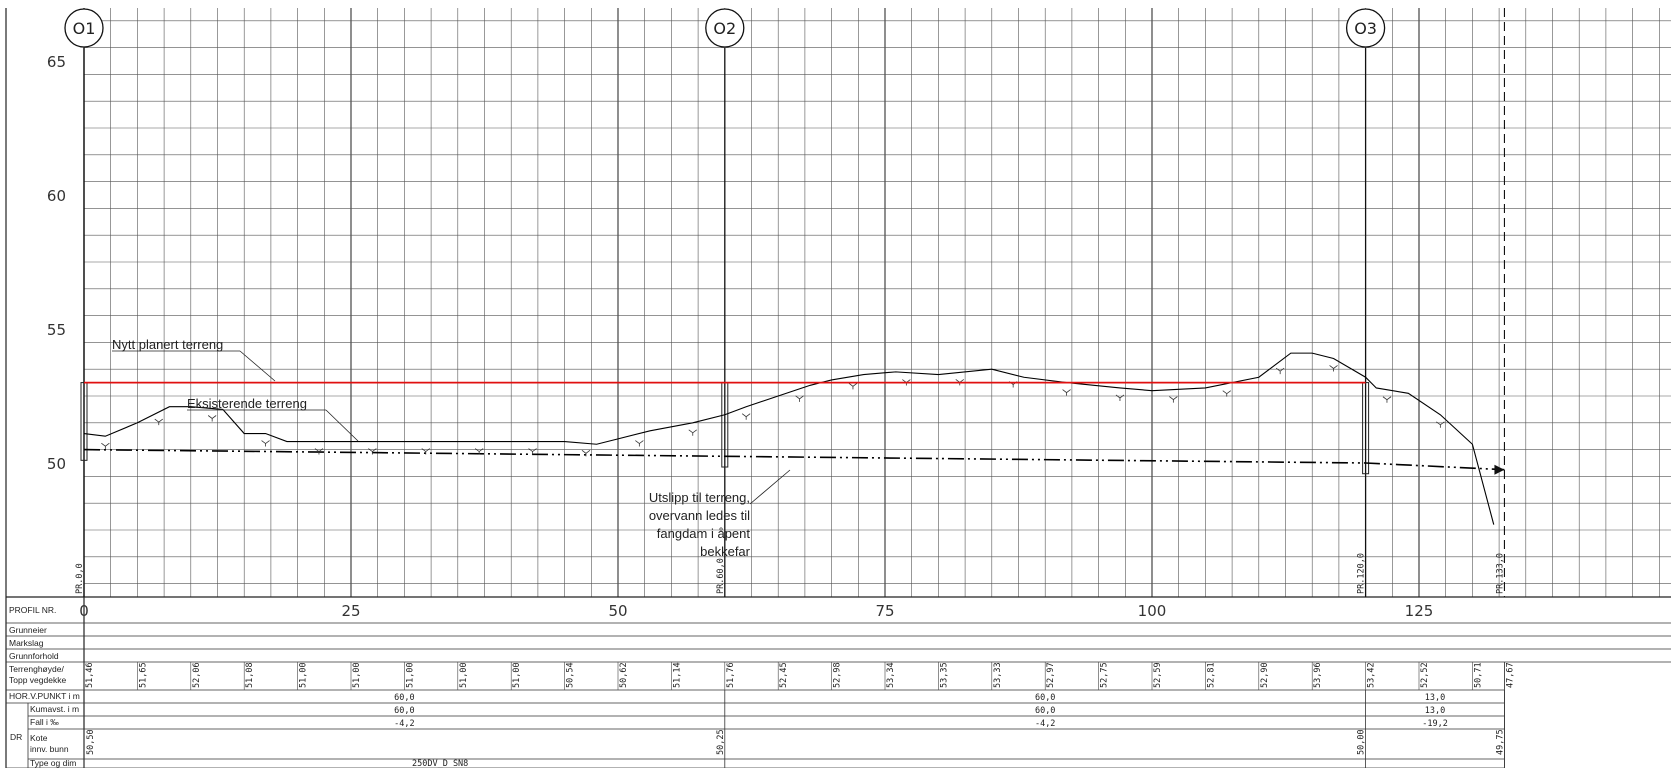  What do you see at coordinates (56, 62) in the screenshot?
I see `elevation-tick-label: 65` at bounding box center [56, 62].